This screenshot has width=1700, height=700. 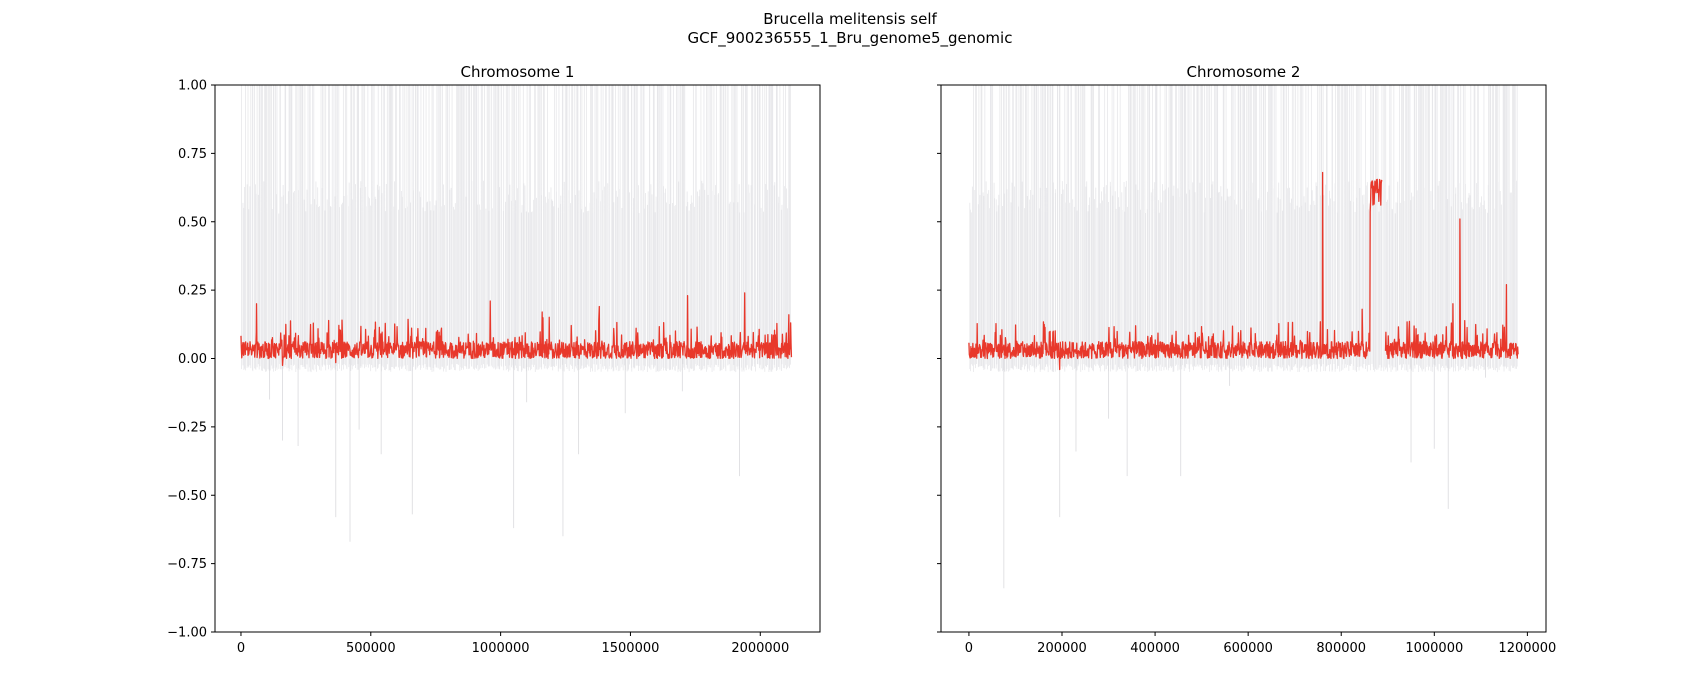 What do you see at coordinates (1248, 648) in the screenshot?
I see `x-tick-label: 600000` at bounding box center [1248, 648].